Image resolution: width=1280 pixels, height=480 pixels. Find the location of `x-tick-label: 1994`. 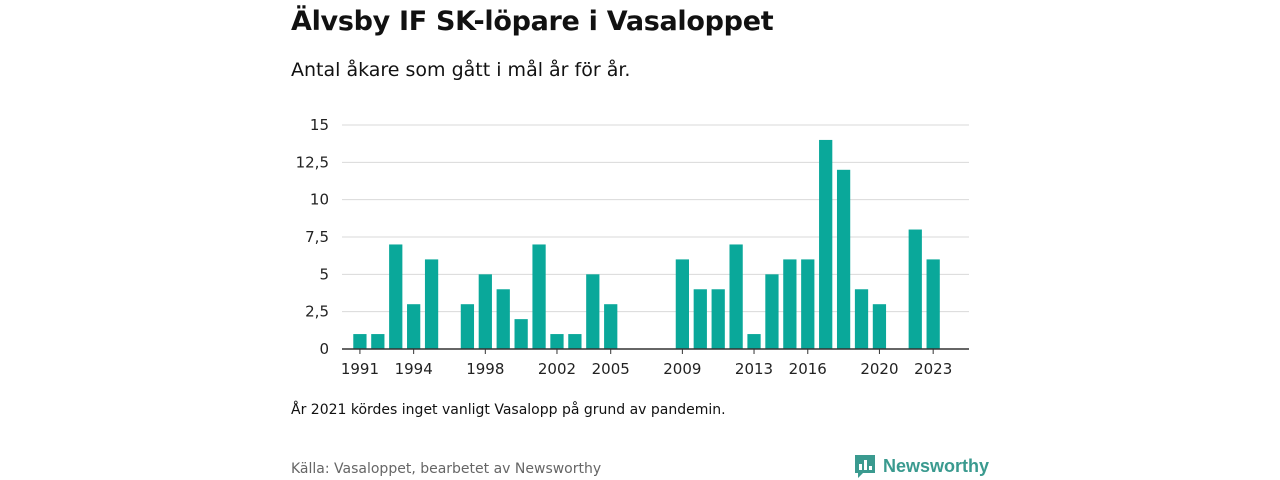

x-tick-label: 1994 is located at coordinates (414, 369).